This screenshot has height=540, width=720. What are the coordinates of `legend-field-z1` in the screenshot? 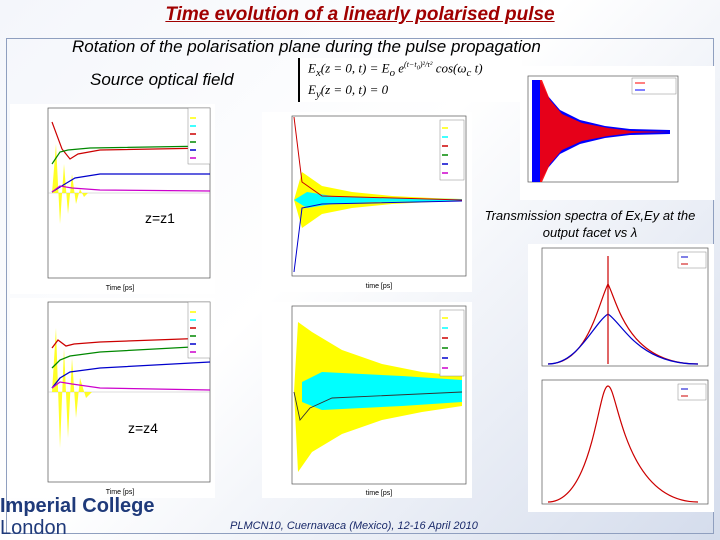 It's located at (445, 150).